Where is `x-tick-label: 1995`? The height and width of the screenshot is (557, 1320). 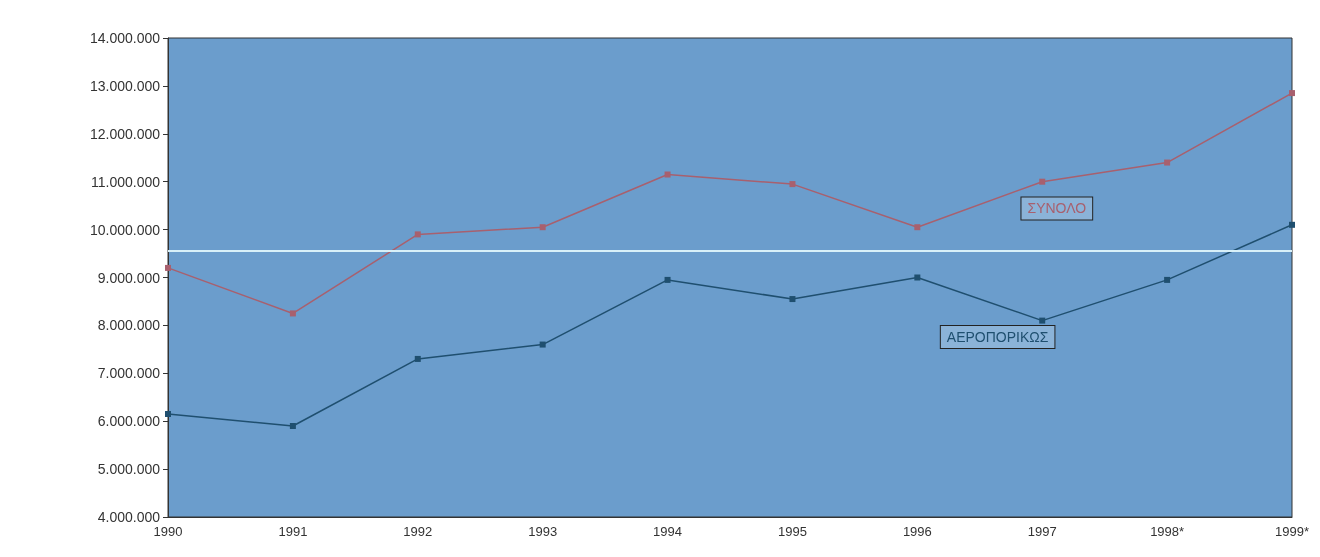
x-tick-label: 1995 is located at coordinates (792, 531).